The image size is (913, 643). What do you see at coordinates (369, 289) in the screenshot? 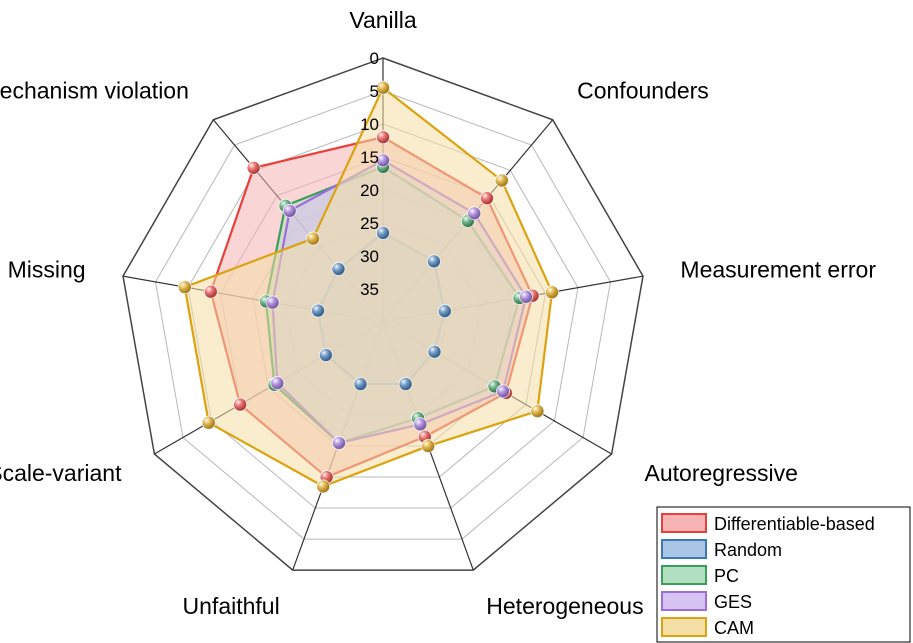
I see `tick-label: 35` at bounding box center [369, 289].